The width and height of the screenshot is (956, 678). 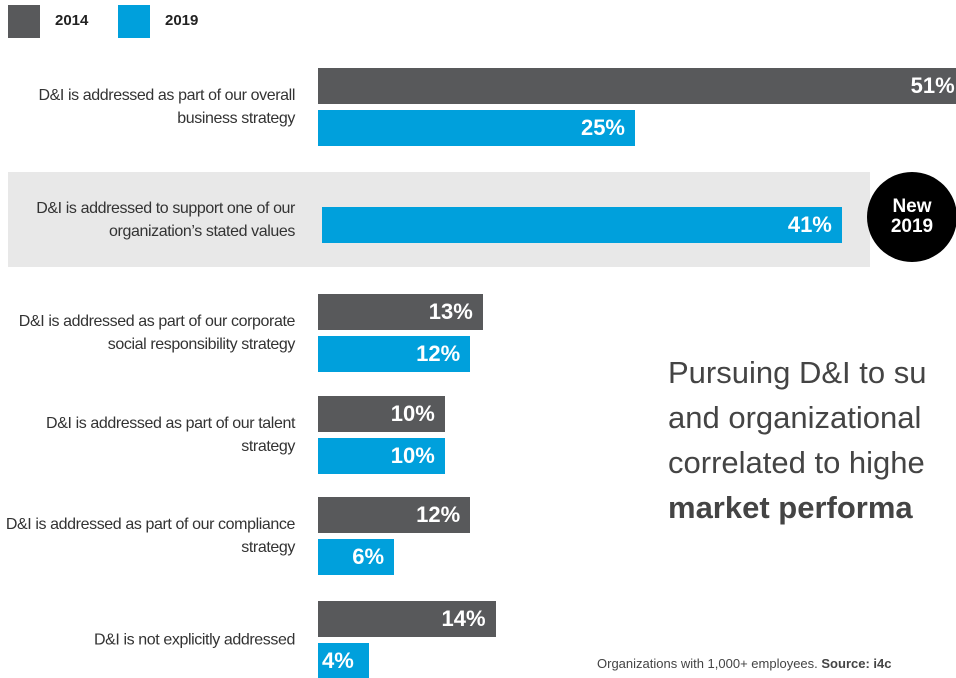 I want to click on callout-line: Pursuing D&I to su, so click(x=797, y=372).